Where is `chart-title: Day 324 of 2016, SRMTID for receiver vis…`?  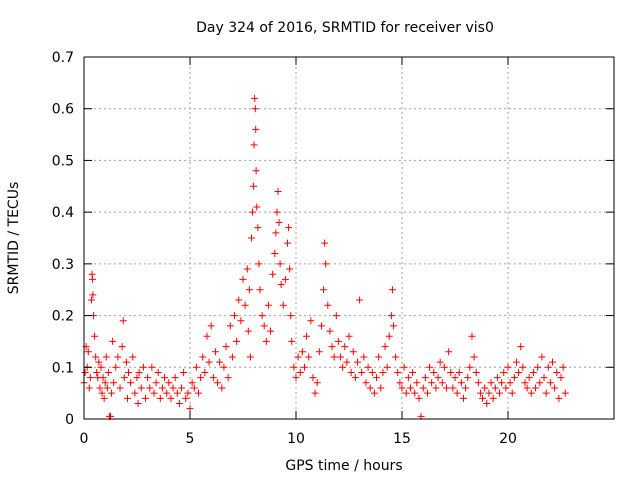 chart-title: Day 324 of 2016, SRMTID for receiver vis… is located at coordinates (345, 28).